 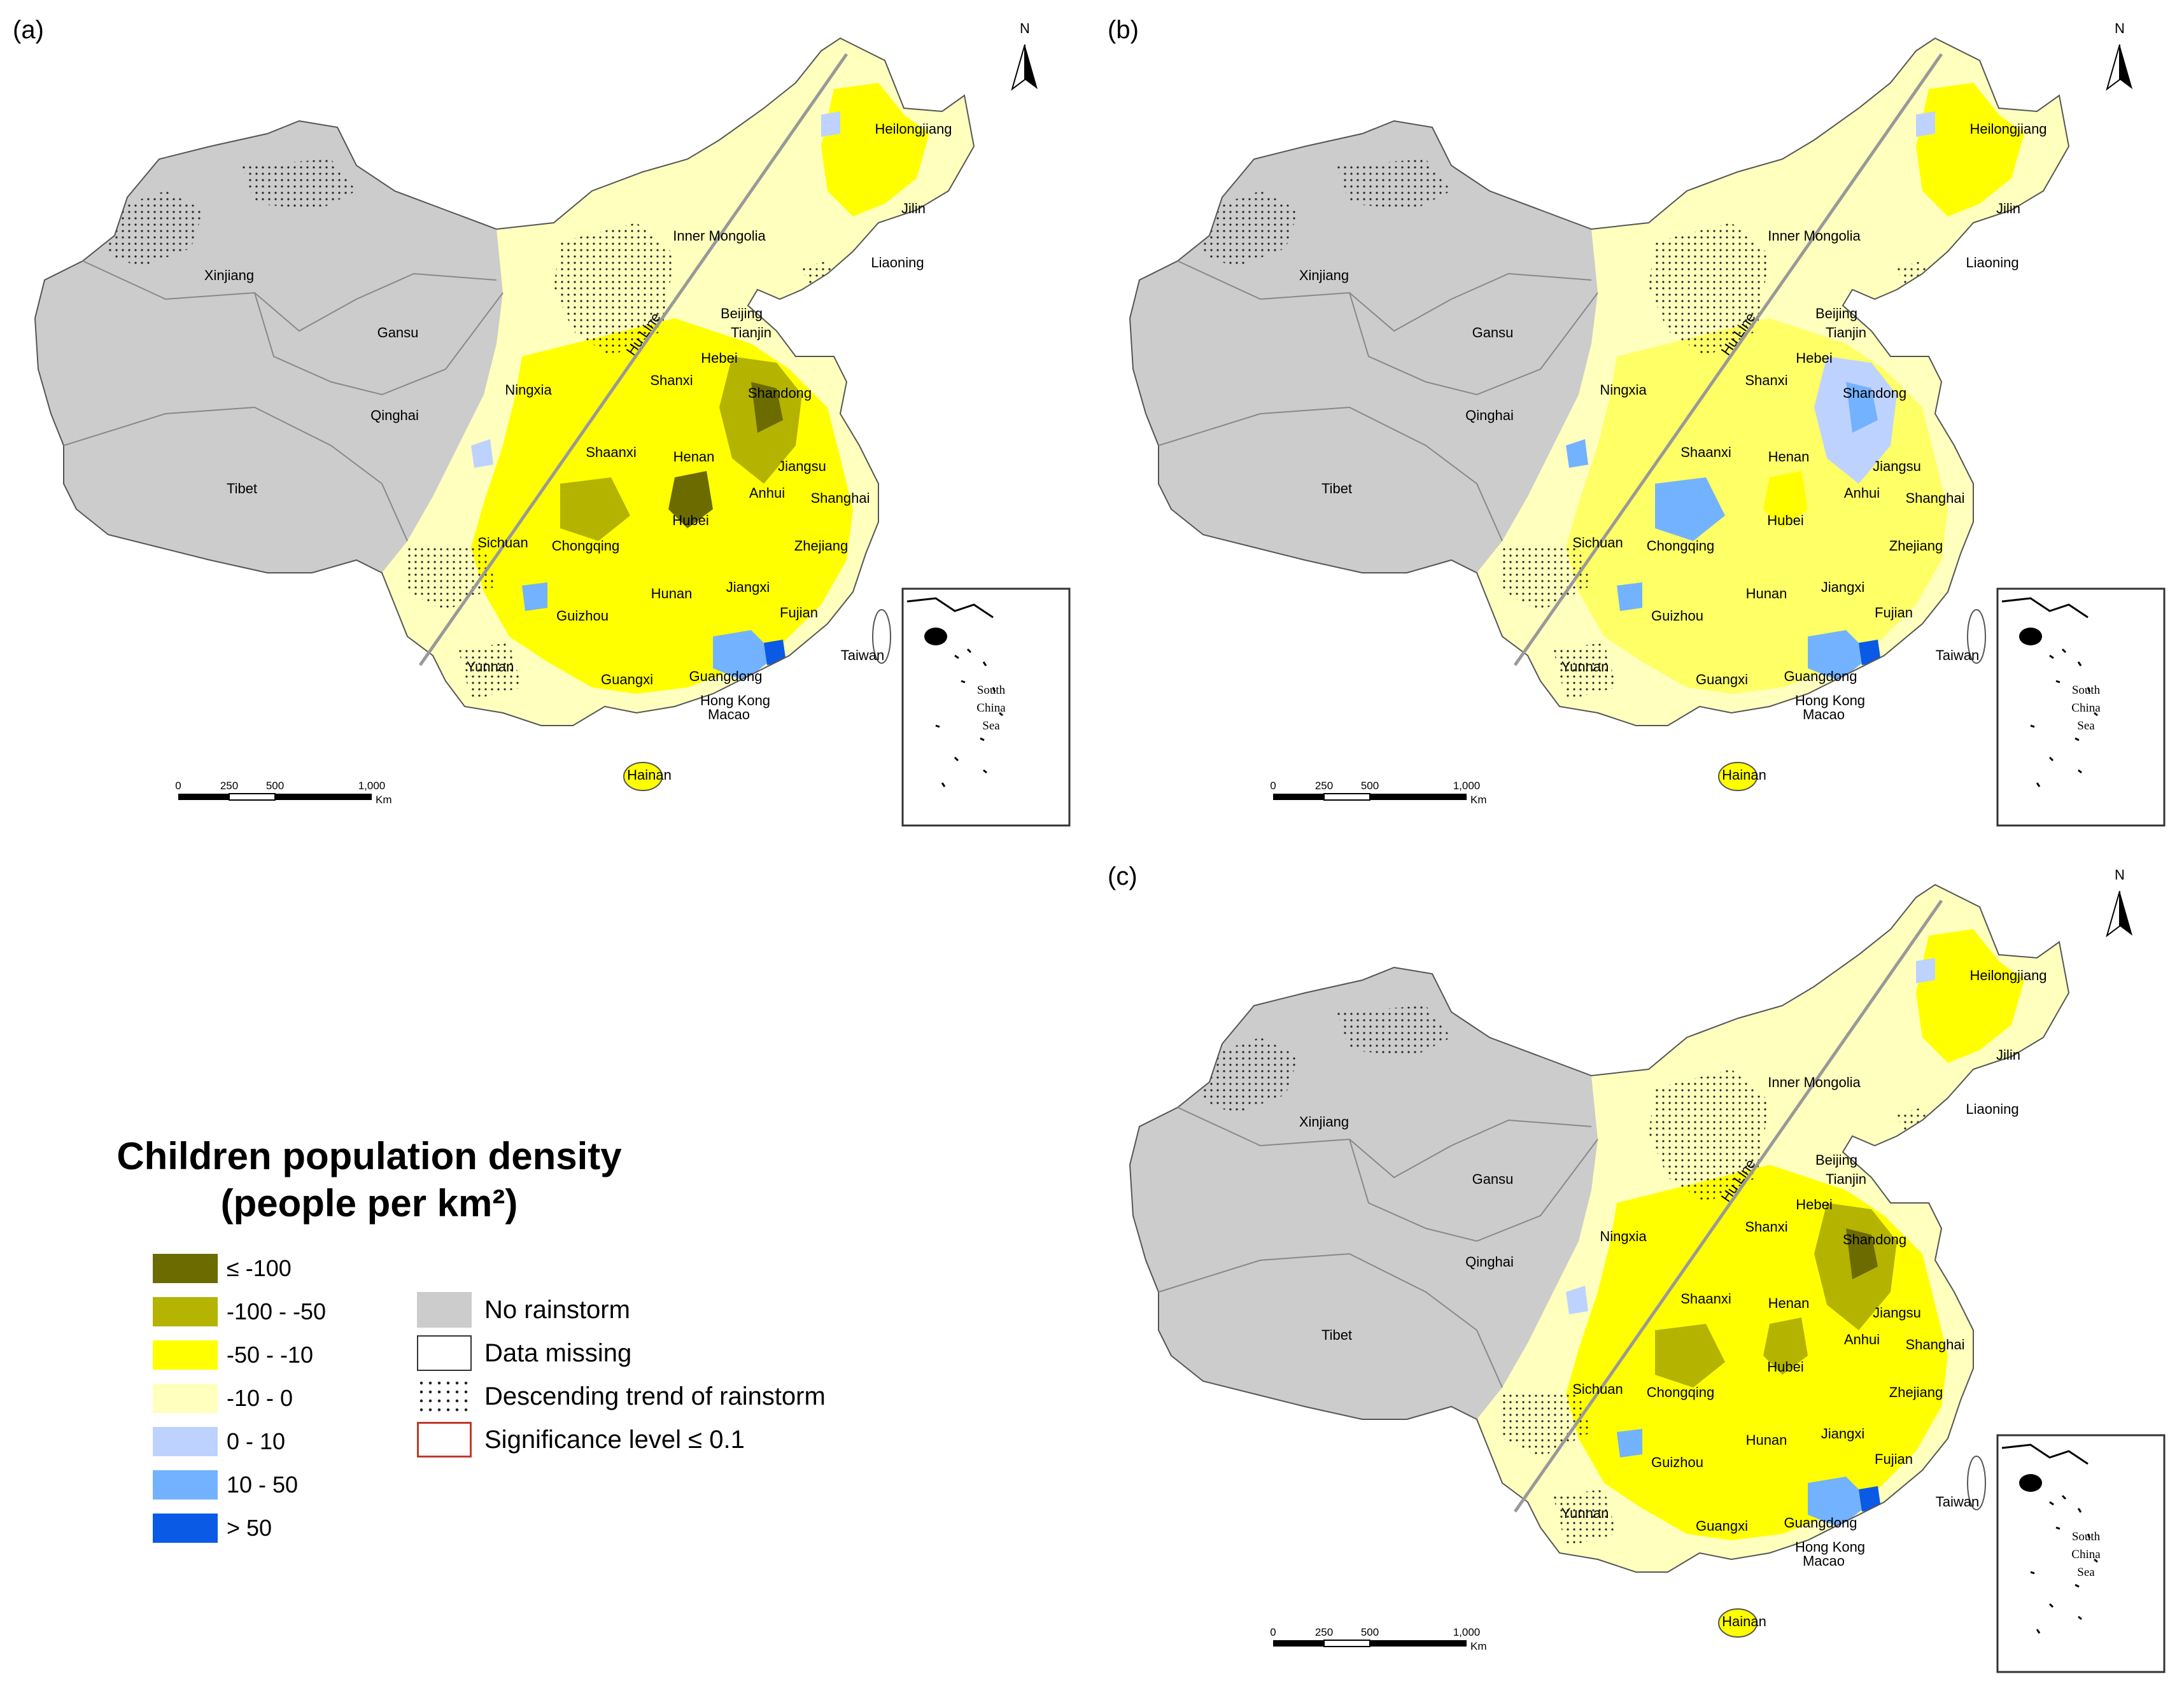 I want to click on legend-class-row: -100 - -50, so click(x=239, y=1311).